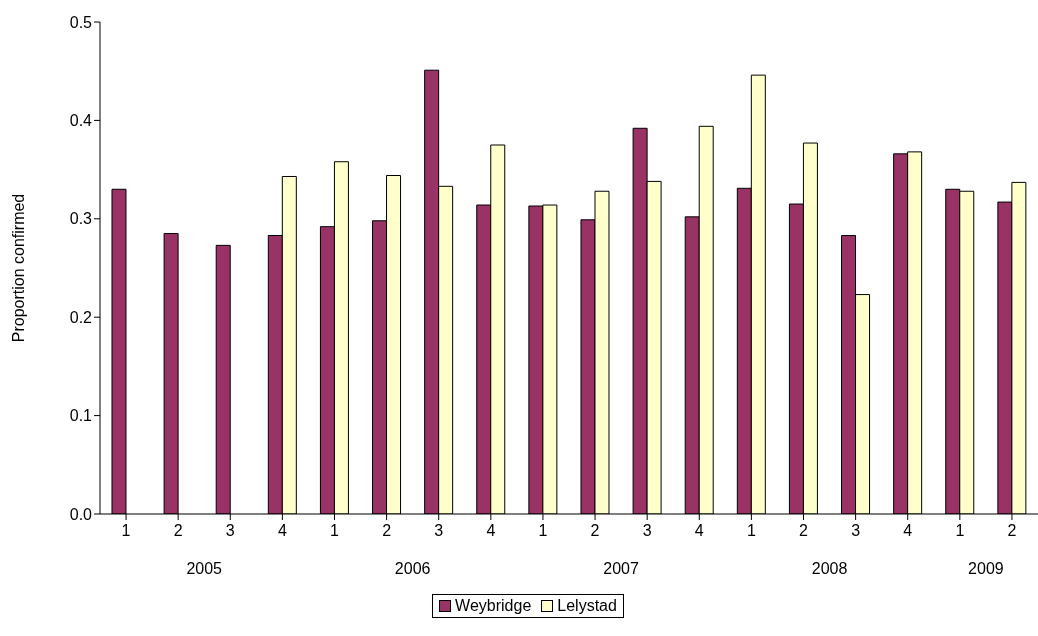  What do you see at coordinates (81, 416) in the screenshot?
I see `y-tick-label: 0.1` at bounding box center [81, 416].